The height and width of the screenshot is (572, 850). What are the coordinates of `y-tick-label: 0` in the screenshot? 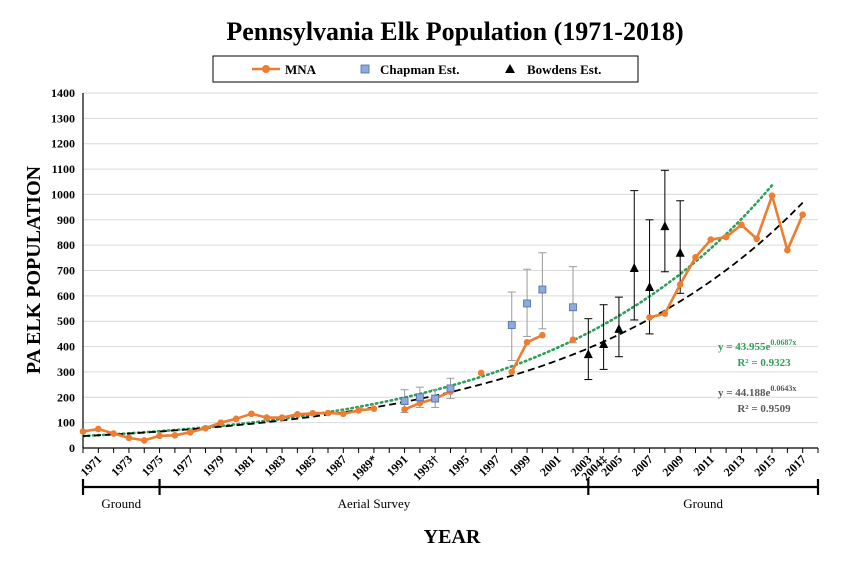 It's located at (72, 448).